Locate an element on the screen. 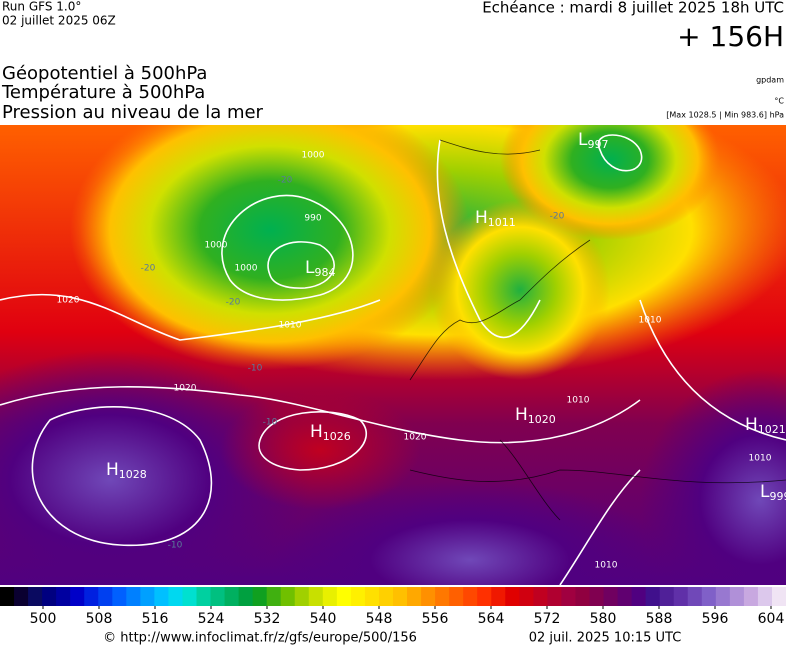 This screenshot has width=786, height=652. colorbar-label: 580 is located at coordinates (603, 619).